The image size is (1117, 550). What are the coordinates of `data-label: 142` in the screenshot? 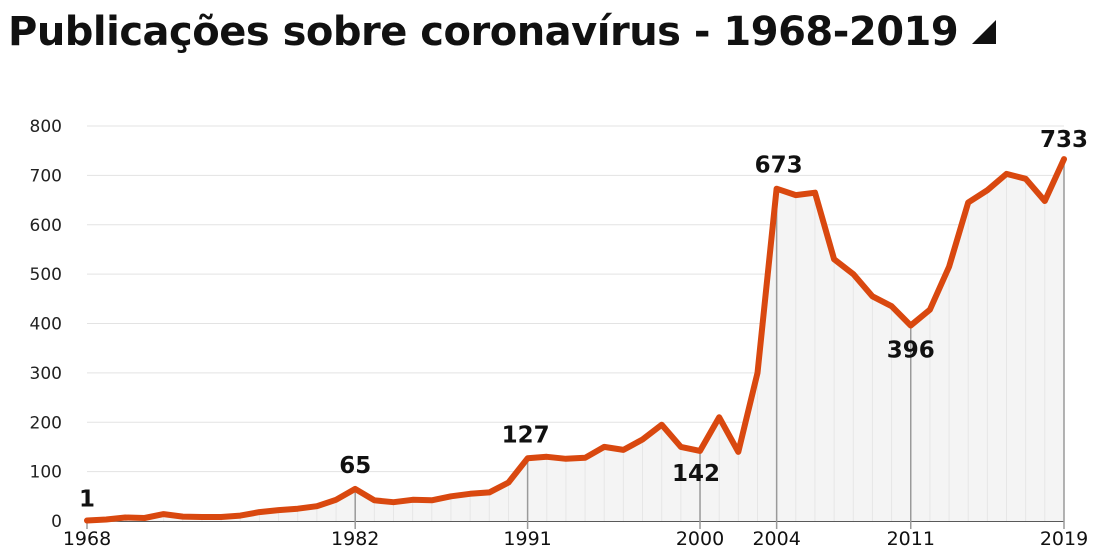 It's located at (696, 474).